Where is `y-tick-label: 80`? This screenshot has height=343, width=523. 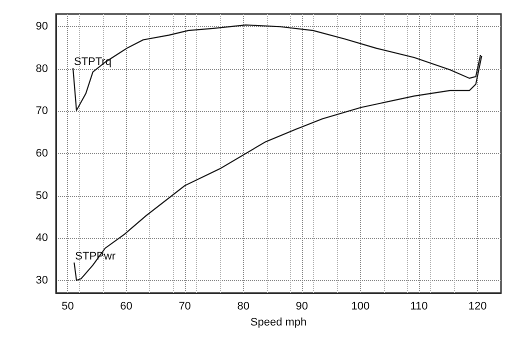
y-tick-label: 80 is located at coordinates (42, 68).